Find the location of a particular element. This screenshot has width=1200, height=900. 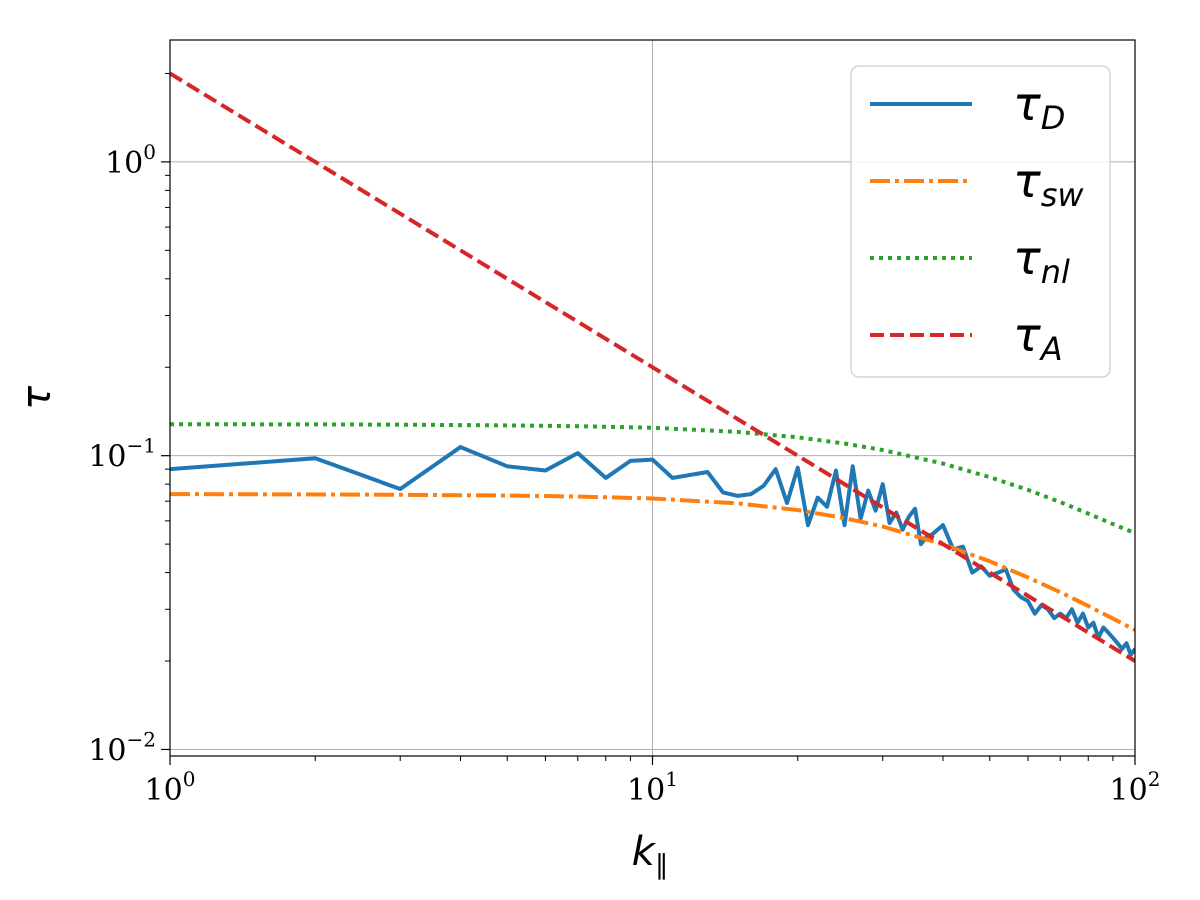

y-tick-label: 10⁰ is located at coordinates (130, 160).